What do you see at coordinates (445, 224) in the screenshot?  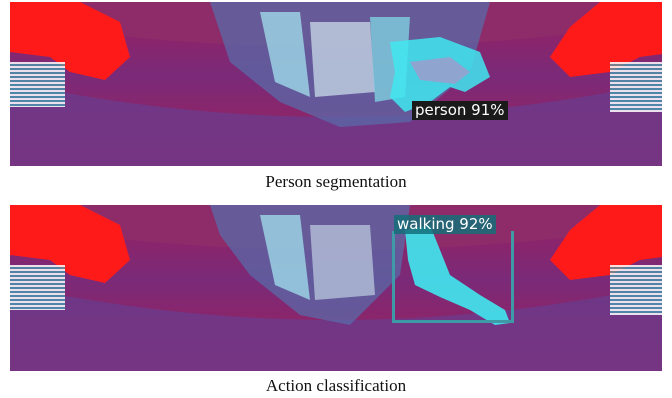 I see `walking-detection-label: walking 92%` at bounding box center [445, 224].